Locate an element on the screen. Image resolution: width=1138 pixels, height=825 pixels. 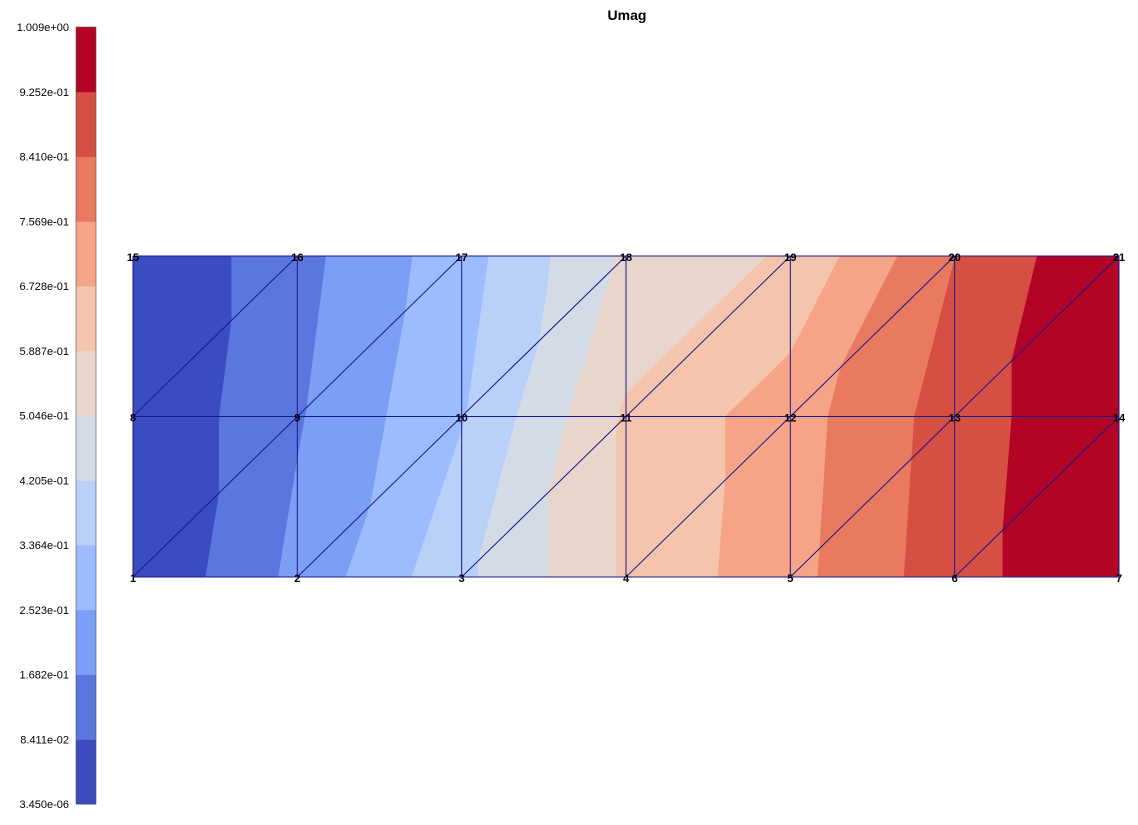
colorbar-tick-label: 7.569e-01 is located at coordinates (44, 222).